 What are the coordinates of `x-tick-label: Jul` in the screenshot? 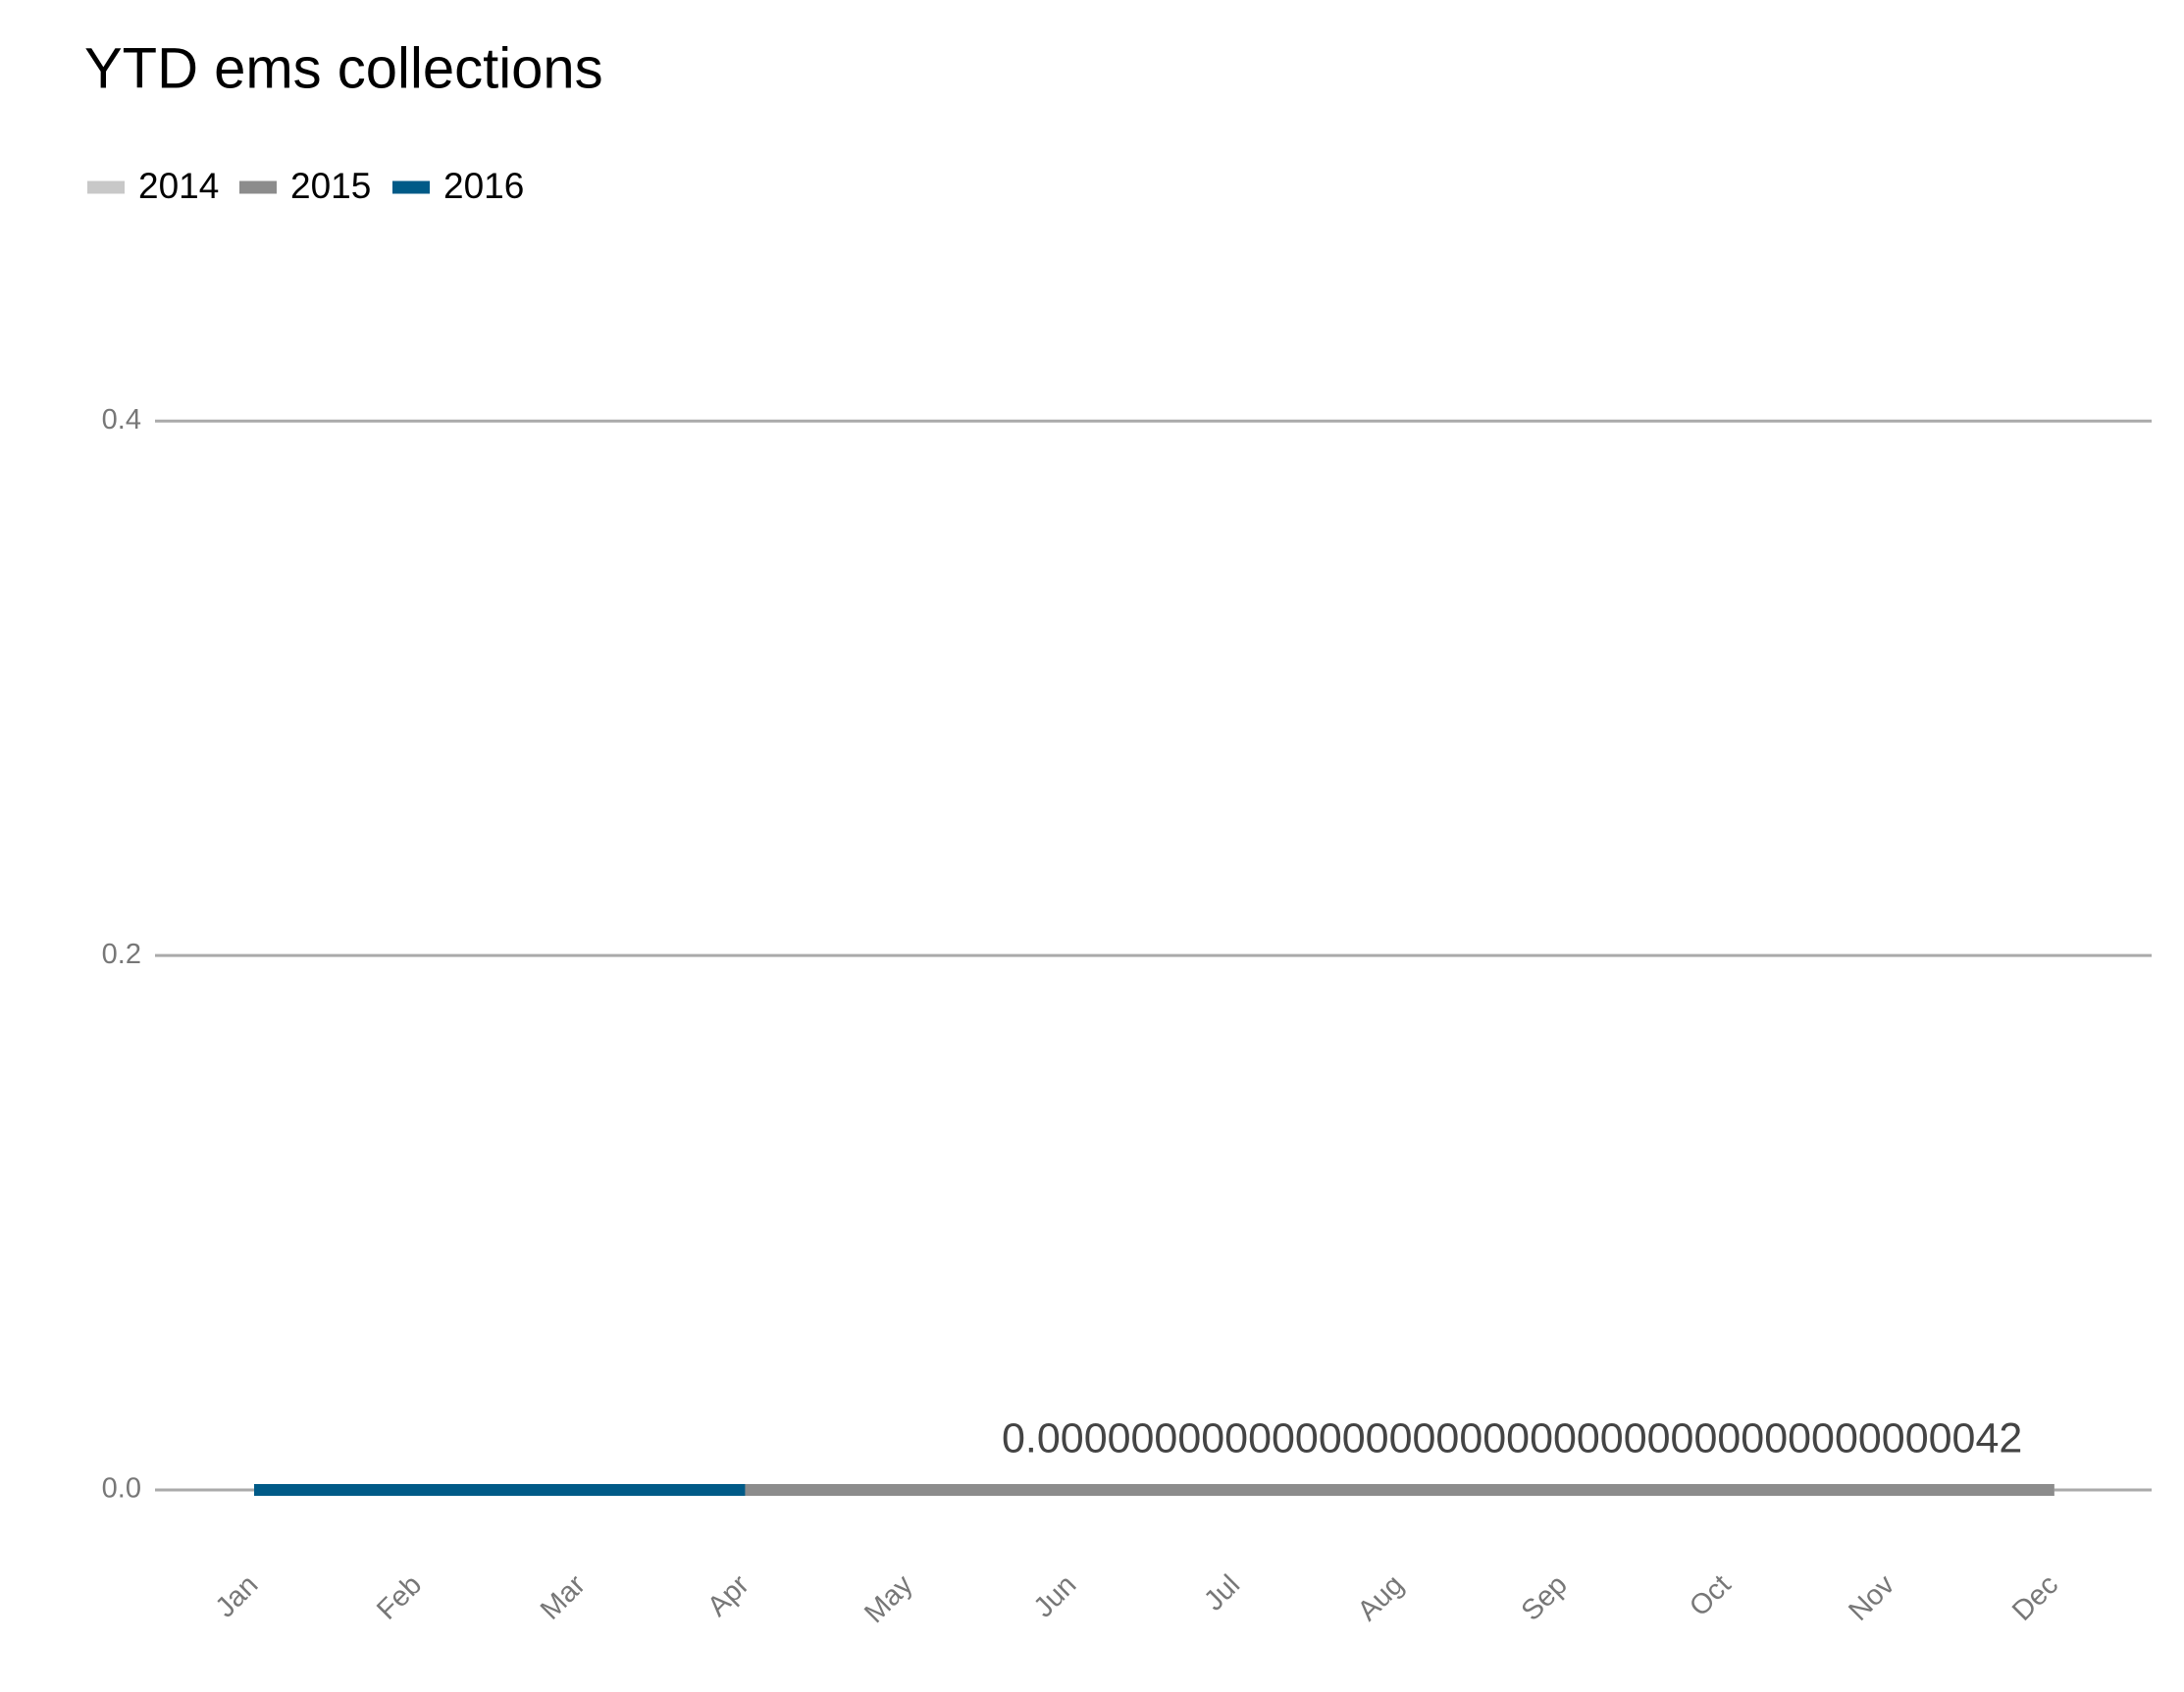 It's located at (1222, 1593).